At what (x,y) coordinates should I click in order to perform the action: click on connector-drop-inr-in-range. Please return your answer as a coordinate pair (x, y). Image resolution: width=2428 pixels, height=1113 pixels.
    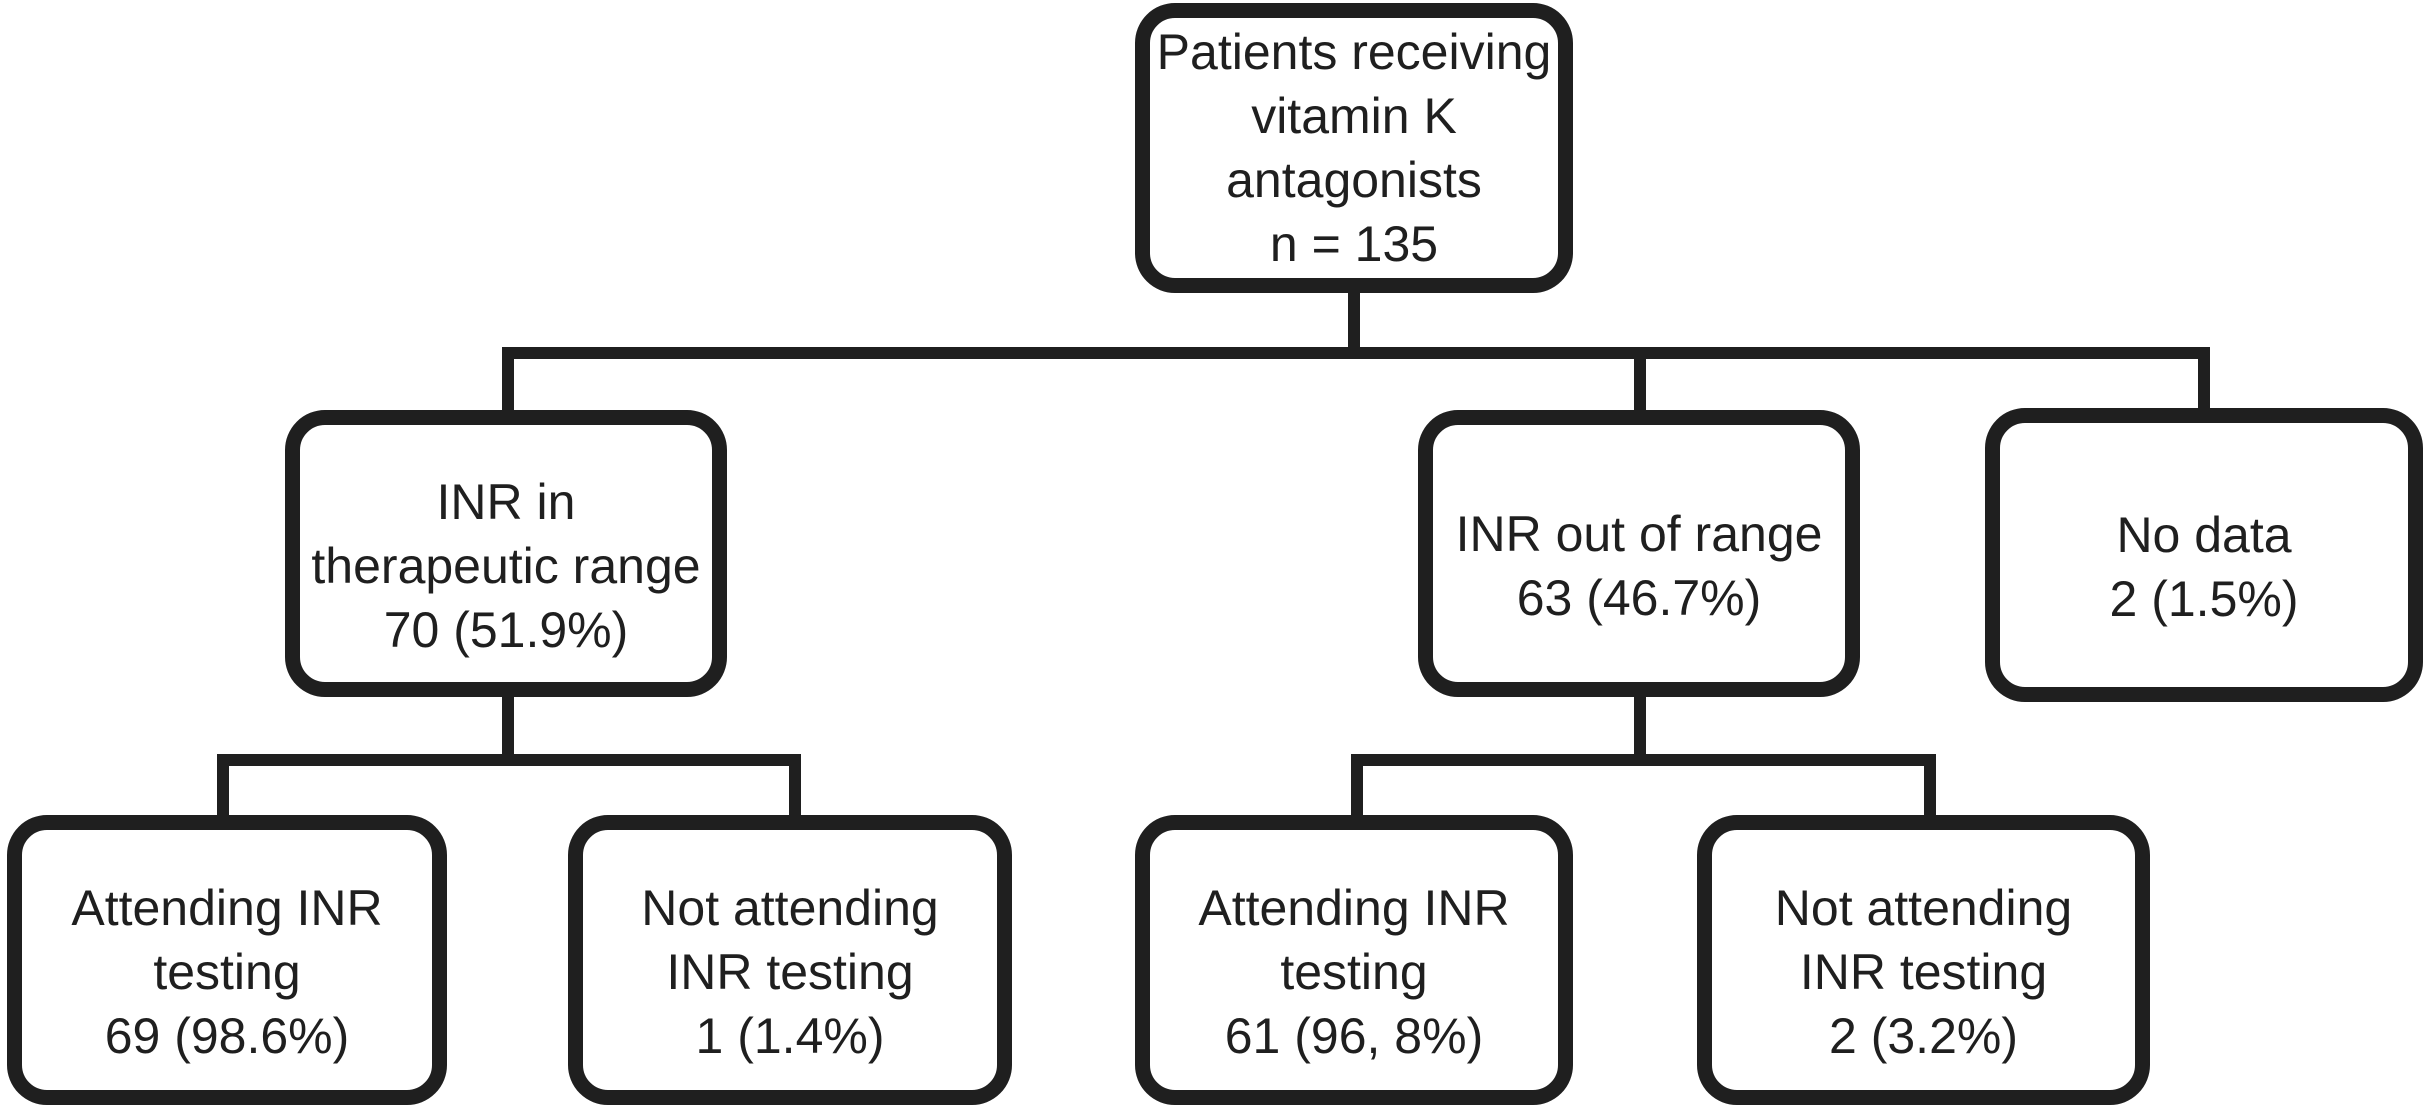
    Looking at the image, I should click on (508, 381).